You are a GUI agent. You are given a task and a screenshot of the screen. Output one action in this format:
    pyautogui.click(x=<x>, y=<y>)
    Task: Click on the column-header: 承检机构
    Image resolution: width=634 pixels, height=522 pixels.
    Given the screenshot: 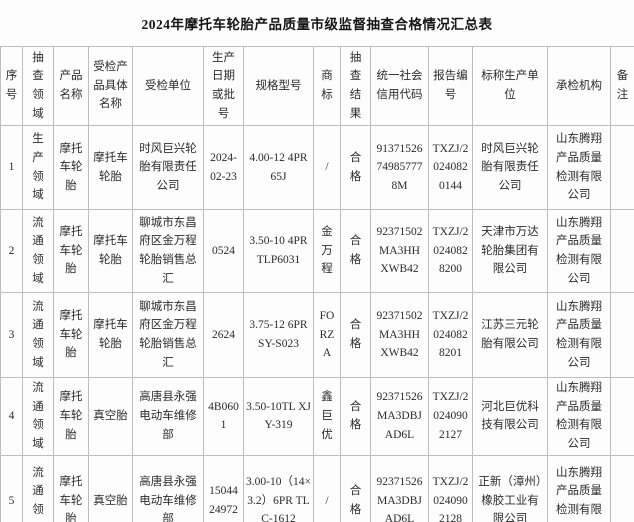 What is the action you would take?
    pyautogui.click(x=579, y=86)
    